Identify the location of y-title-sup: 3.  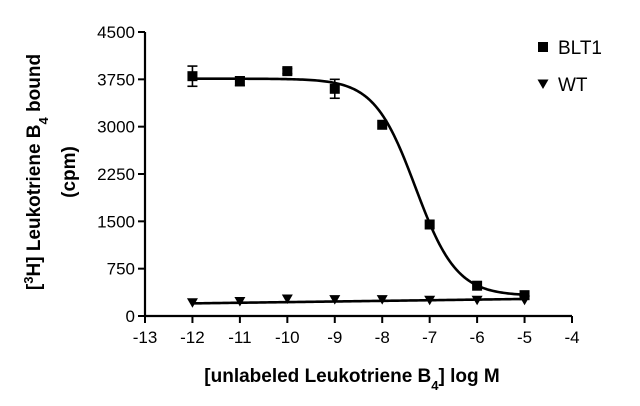
(28, 280).